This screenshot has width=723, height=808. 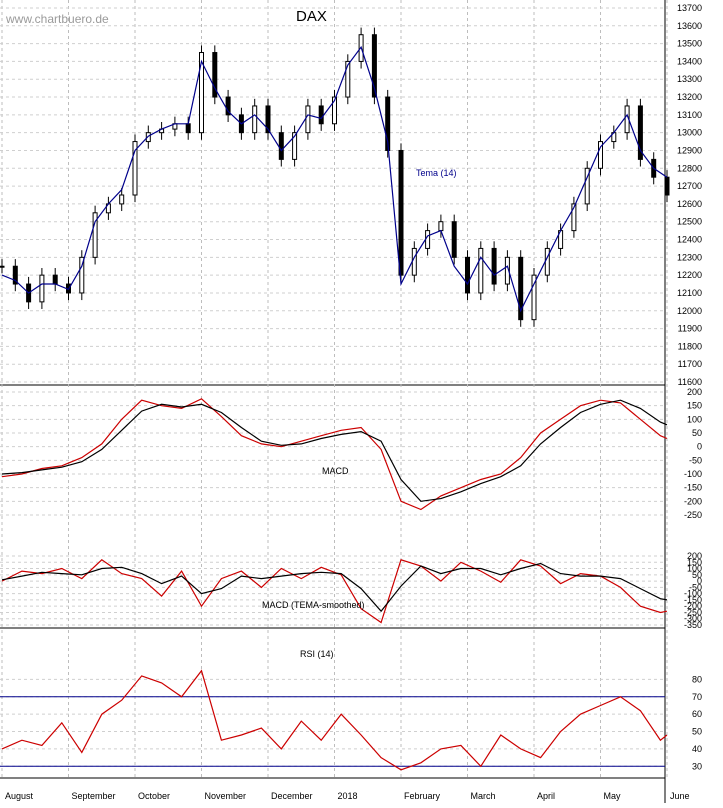 I want to click on month-label: August, so click(x=19, y=796).